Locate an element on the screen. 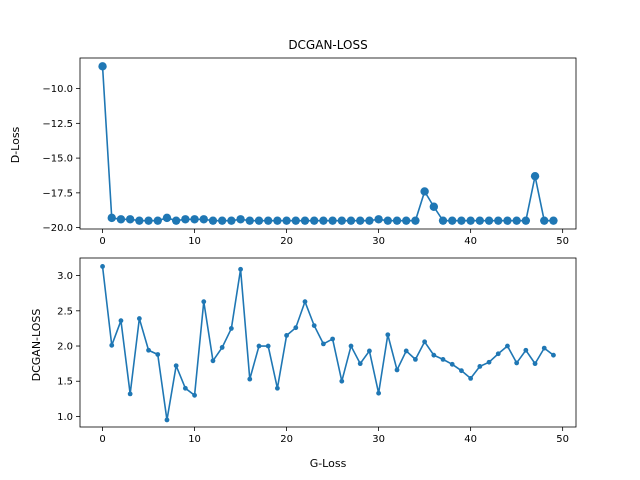 The width and height of the screenshot is (640, 480). y-tick-label: 2.0 is located at coordinates (65, 347).